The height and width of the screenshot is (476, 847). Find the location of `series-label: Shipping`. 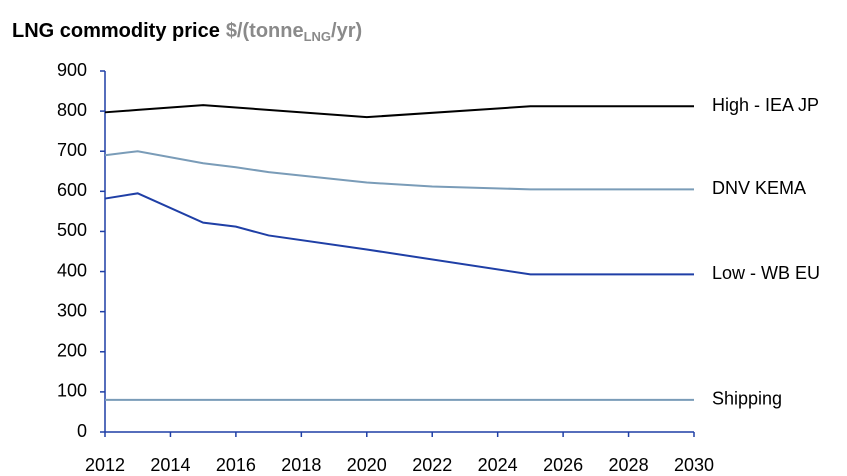

series-label: Shipping is located at coordinates (747, 399).